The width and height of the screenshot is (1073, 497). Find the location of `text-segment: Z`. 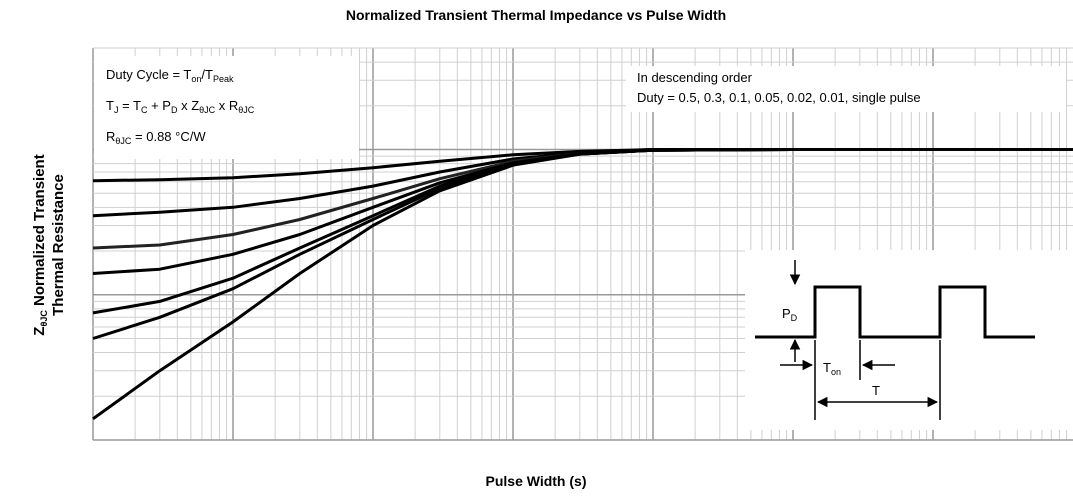

text-segment: Z is located at coordinates (39, 331).